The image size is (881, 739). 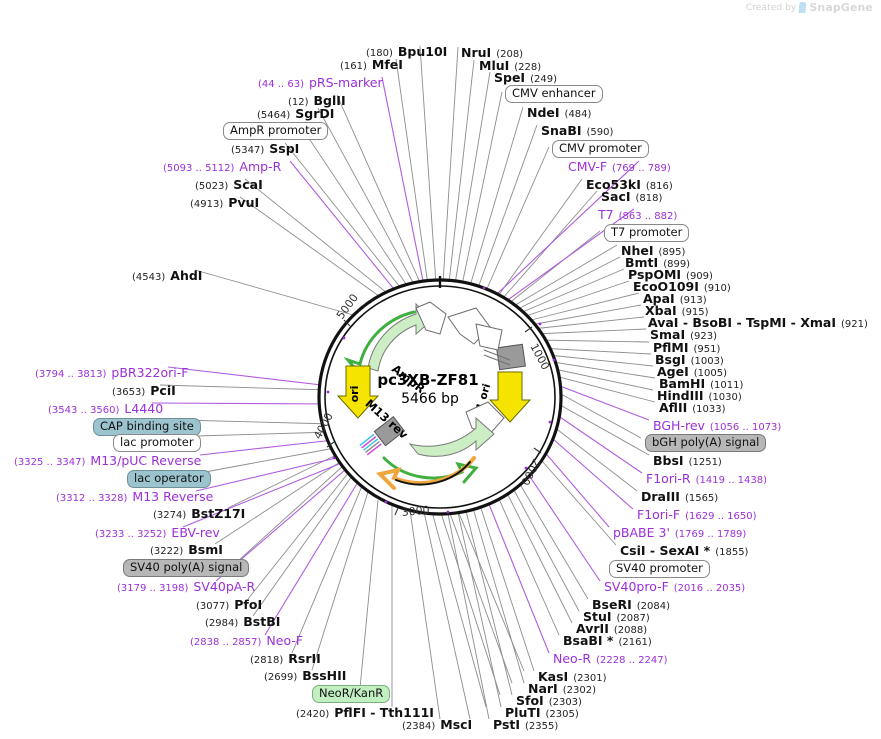 What do you see at coordinates (173, 496) in the screenshot?
I see `feature-m13-reverse: M13 Reverse` at bounding box center [173, 496].